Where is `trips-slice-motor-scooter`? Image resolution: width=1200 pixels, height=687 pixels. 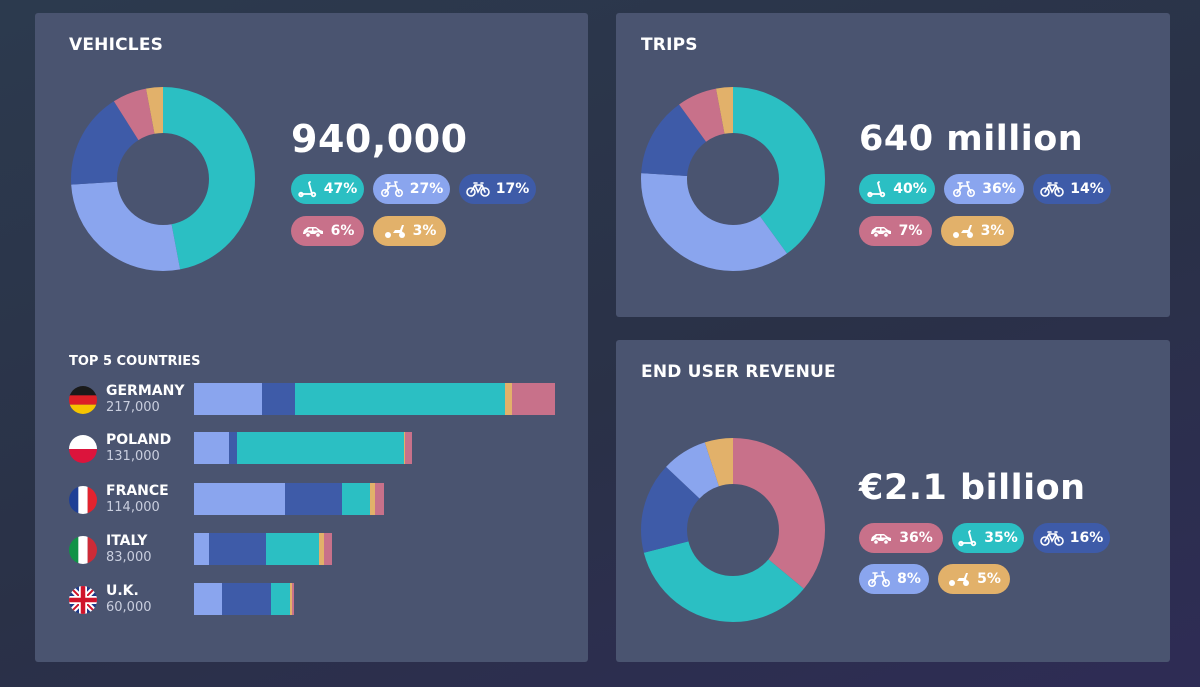 trips-slice-motor-scooter is located at coordinates (733, 179).